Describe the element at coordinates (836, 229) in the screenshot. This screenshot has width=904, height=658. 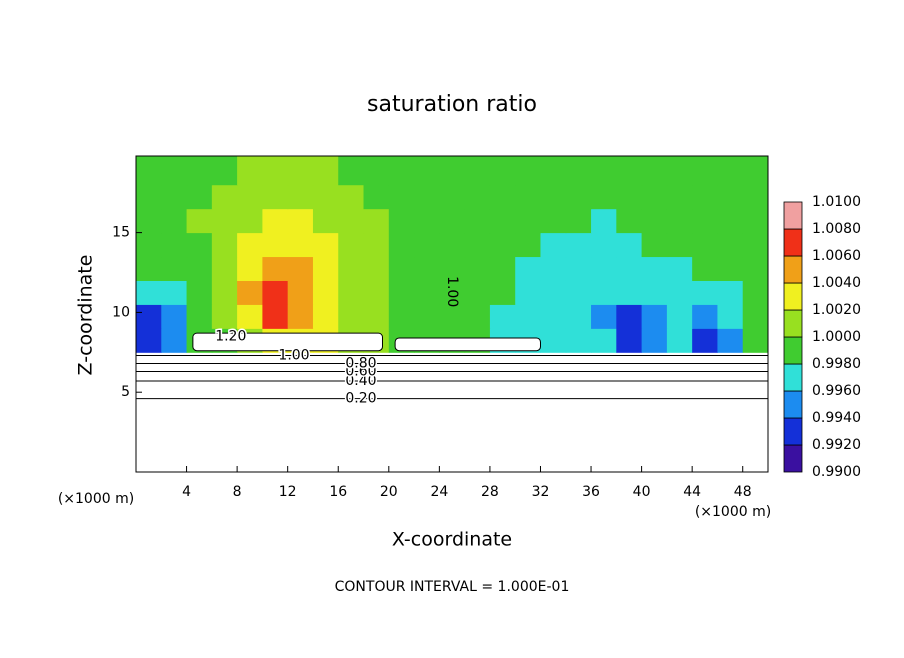
I see `colorbar-label: 1.0080` at that location.